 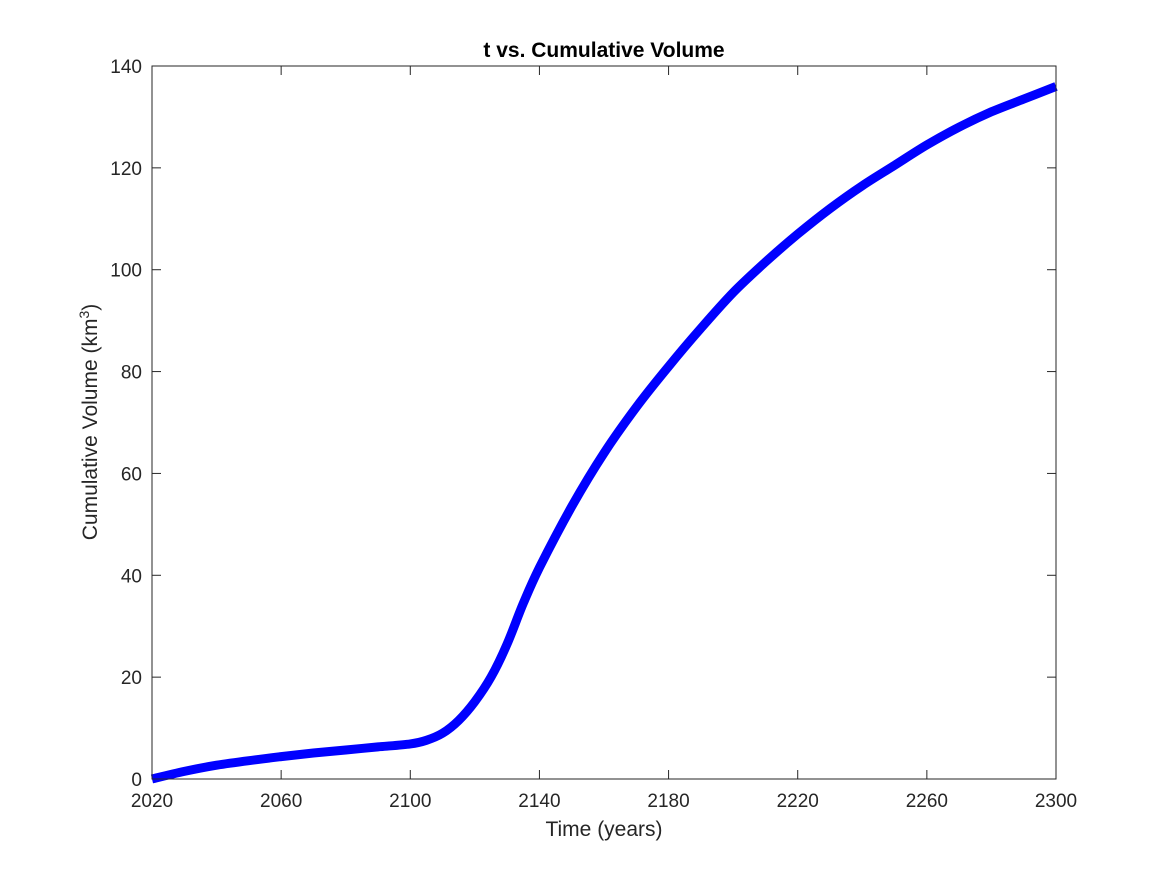 I want to click on y-tick-label: 100, so click(x=126, y=271).